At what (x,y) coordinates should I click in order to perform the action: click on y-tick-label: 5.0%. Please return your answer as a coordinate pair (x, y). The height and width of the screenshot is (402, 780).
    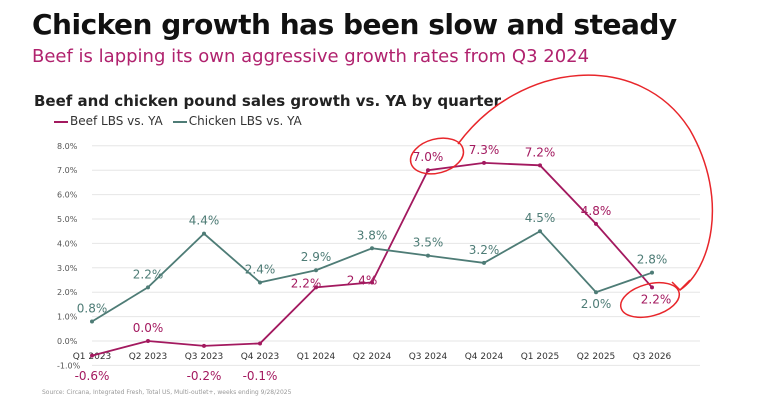
    Looking at the image, I should click on (67, 219).